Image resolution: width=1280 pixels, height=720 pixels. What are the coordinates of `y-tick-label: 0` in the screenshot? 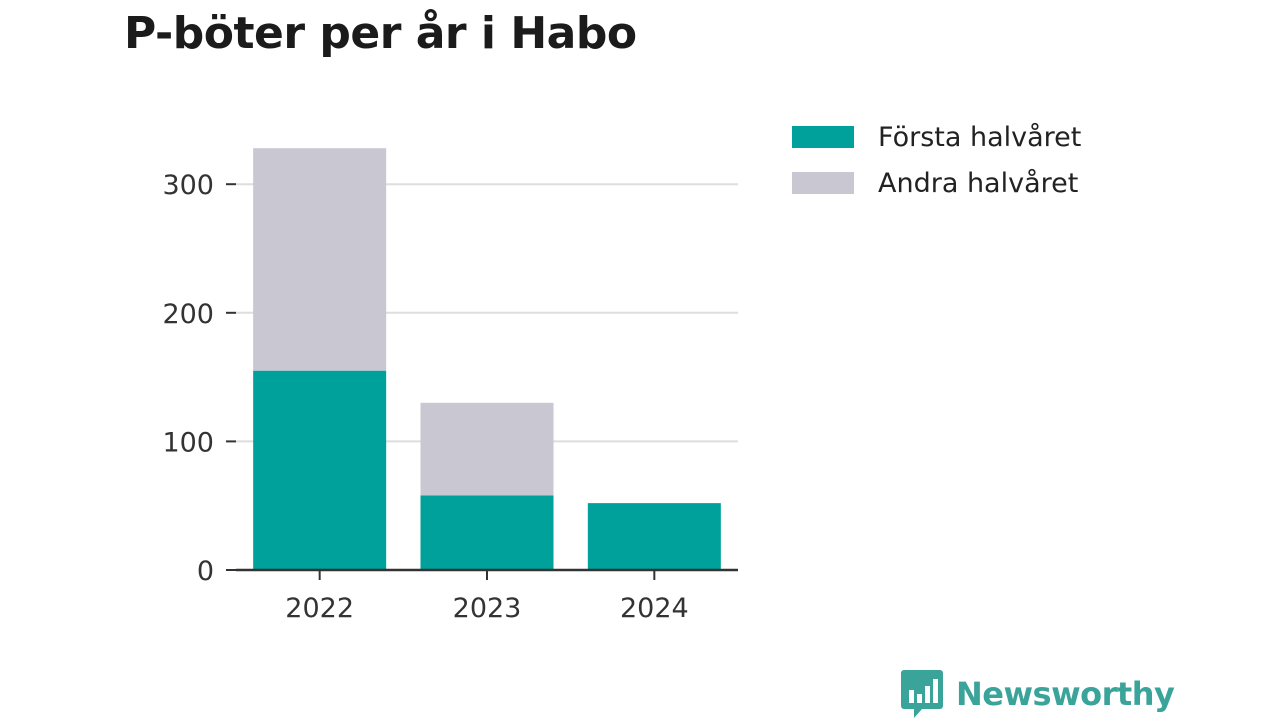 It's located at (205, 571).